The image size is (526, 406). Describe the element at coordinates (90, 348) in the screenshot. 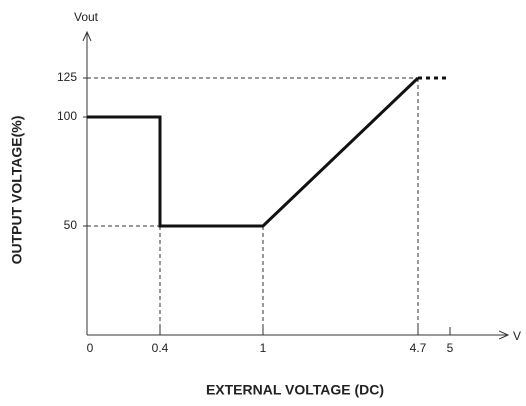

I see `x-tick-label: 0` at that location.